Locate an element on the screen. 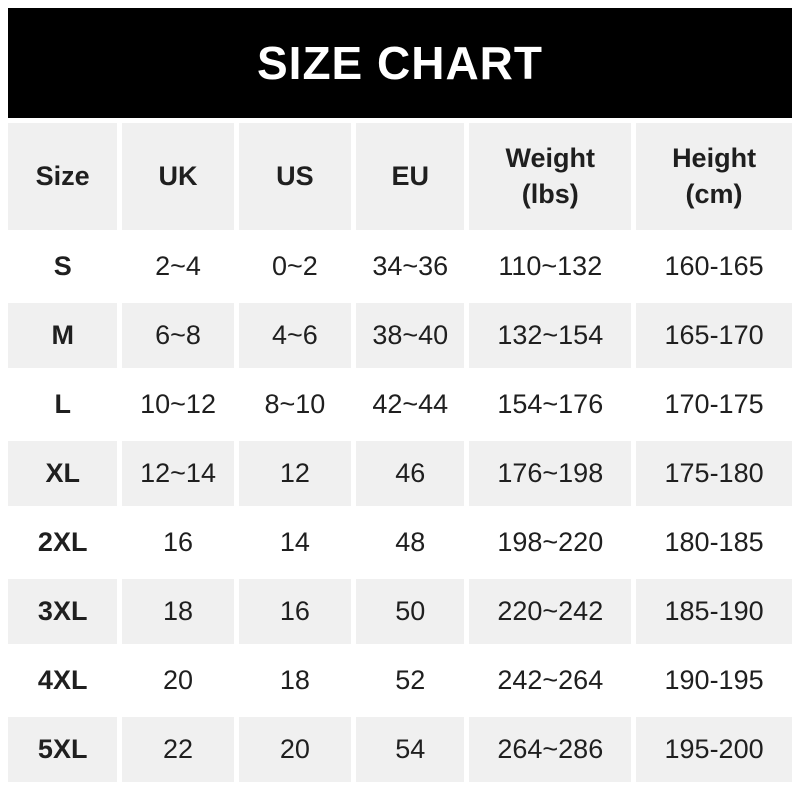  table-cell: 185-190 is located at coordinates (714, 611).